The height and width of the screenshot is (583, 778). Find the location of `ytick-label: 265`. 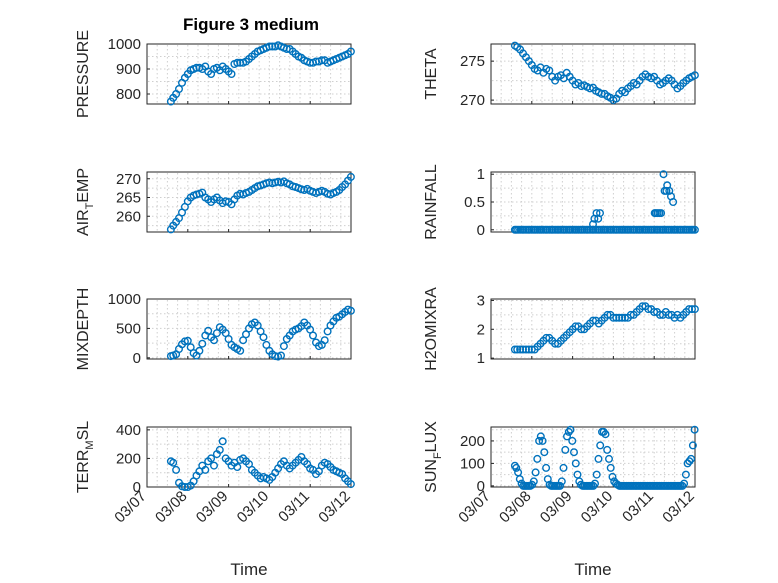

ytick-label: 265 is located at coordinates (128, 198).